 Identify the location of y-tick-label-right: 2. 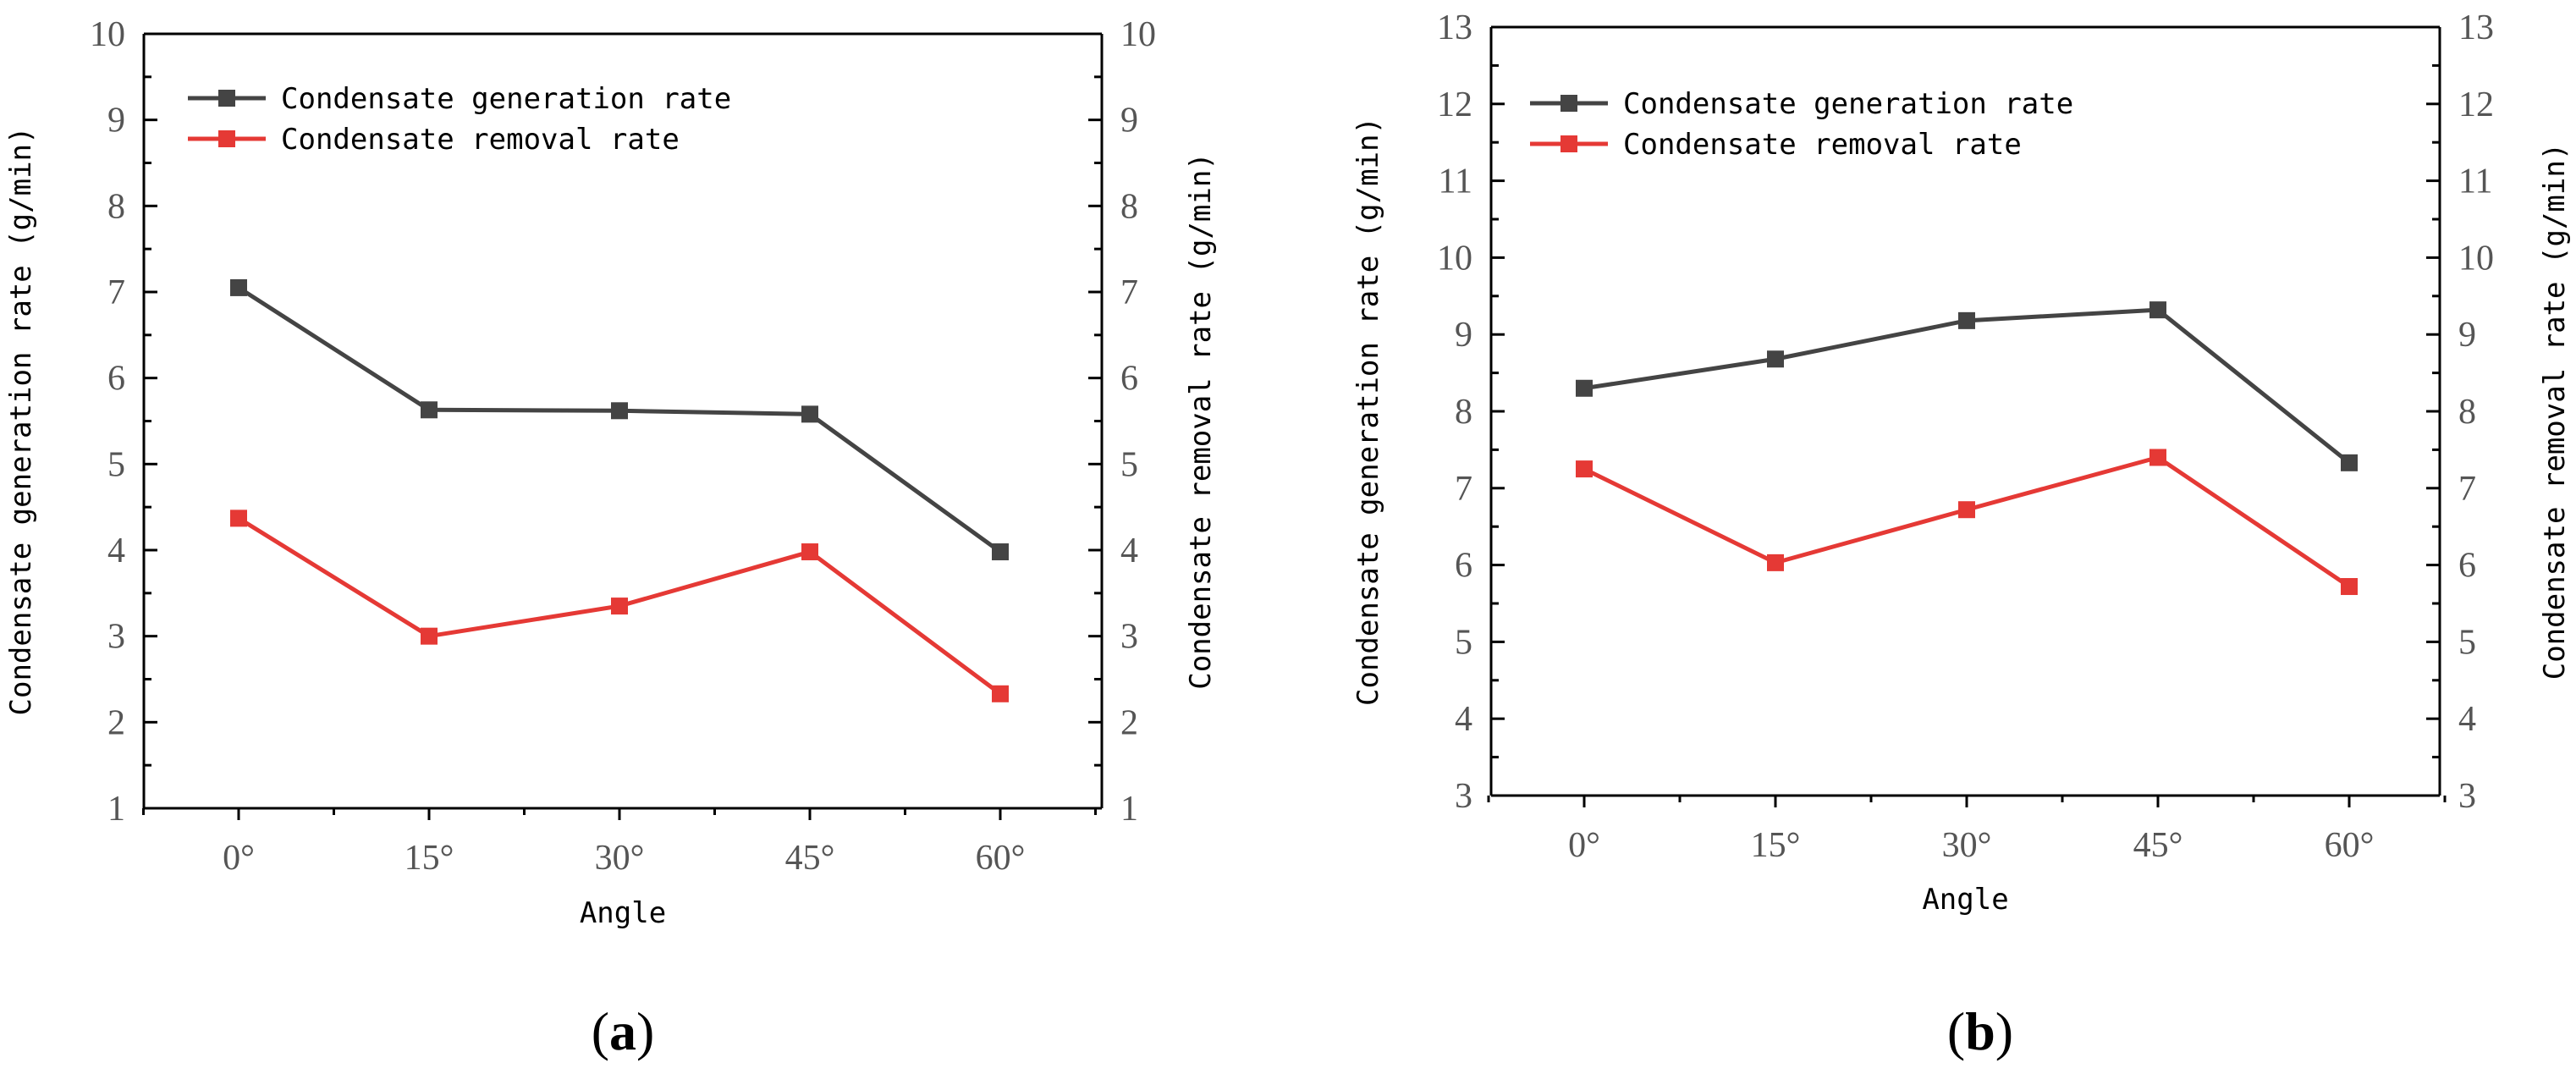
(1129, 722).